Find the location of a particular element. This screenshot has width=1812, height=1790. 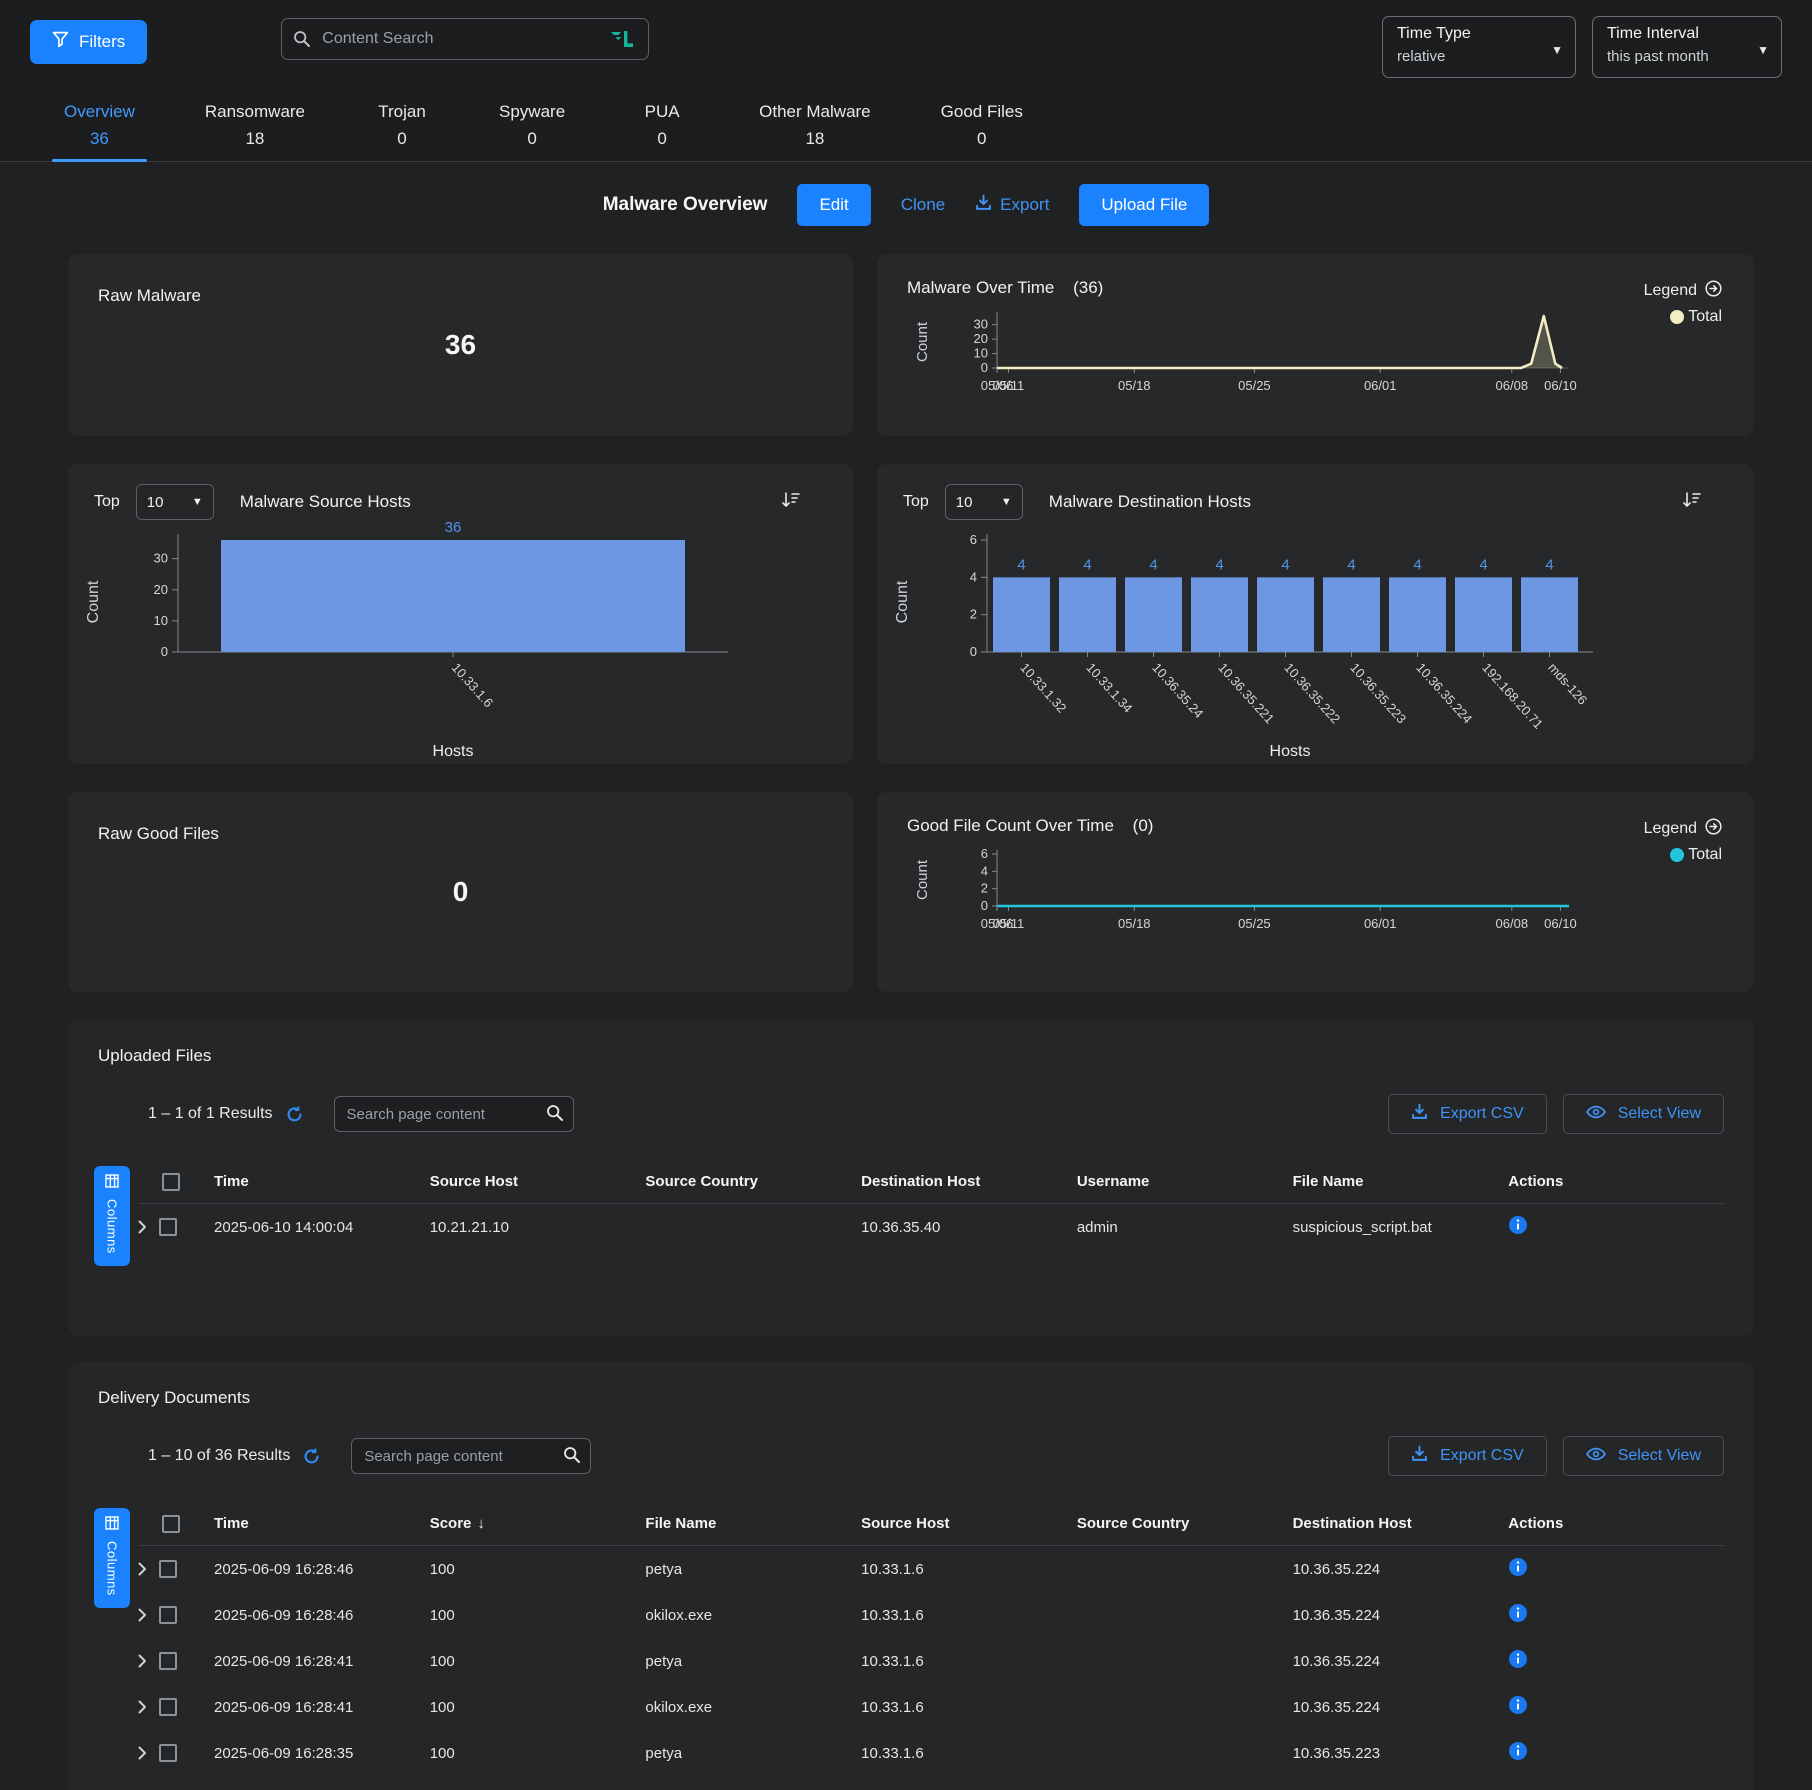

eye-icon is located at coordinates (1595, 1114).